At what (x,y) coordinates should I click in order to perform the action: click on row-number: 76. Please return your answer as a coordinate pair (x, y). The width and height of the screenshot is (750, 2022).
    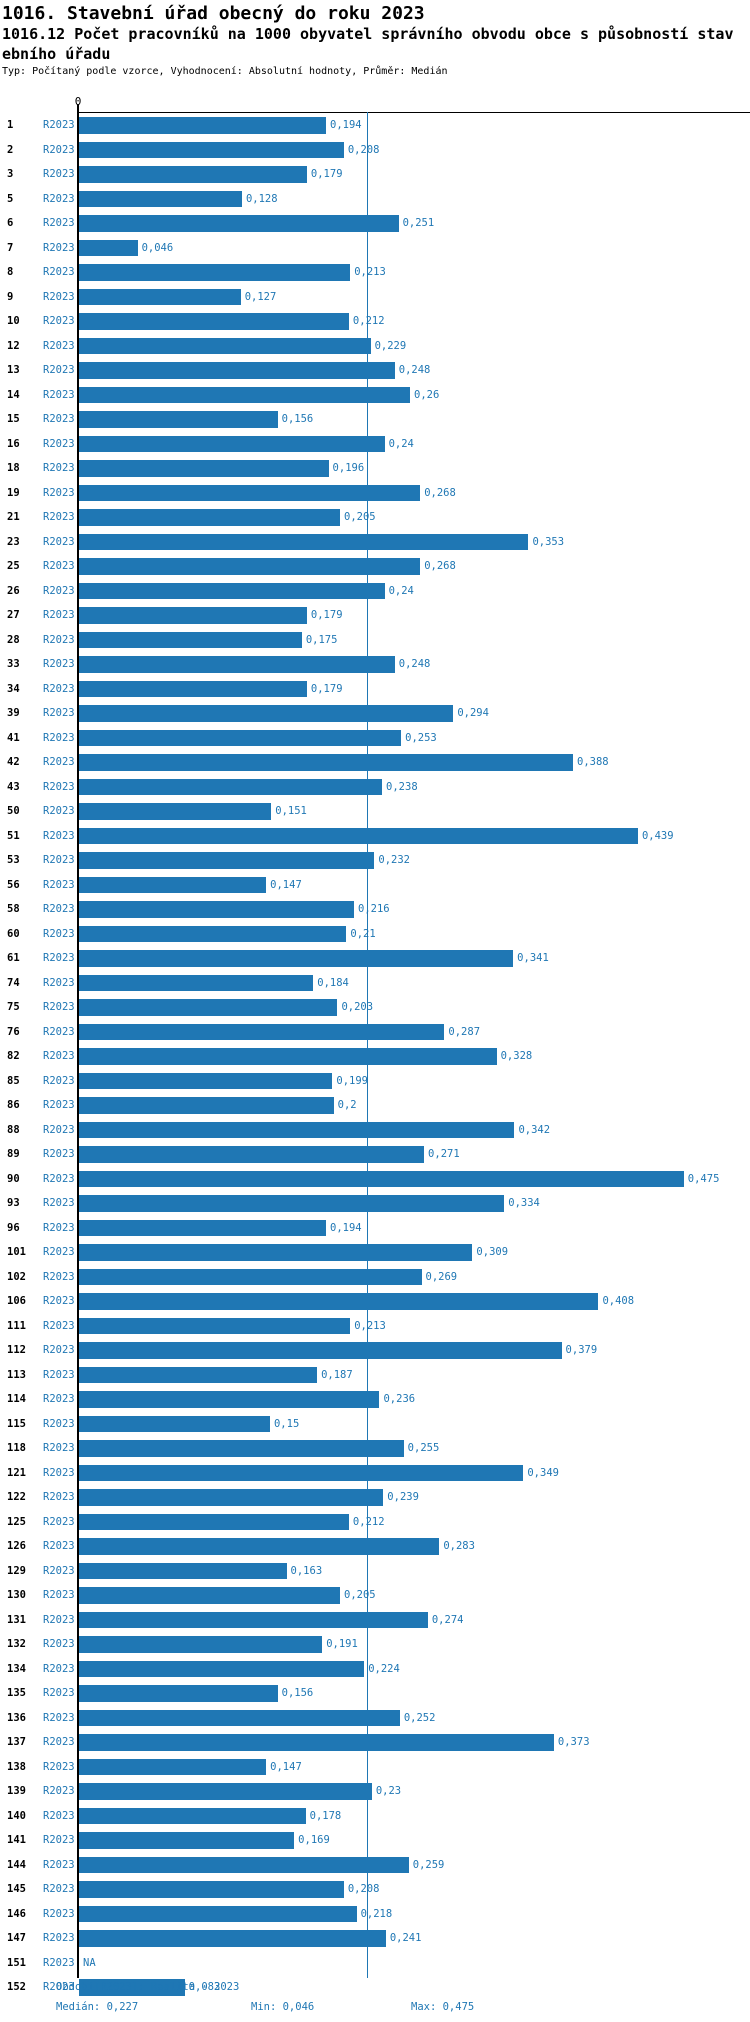
    Looking at the image, I should click on (13, 1031).